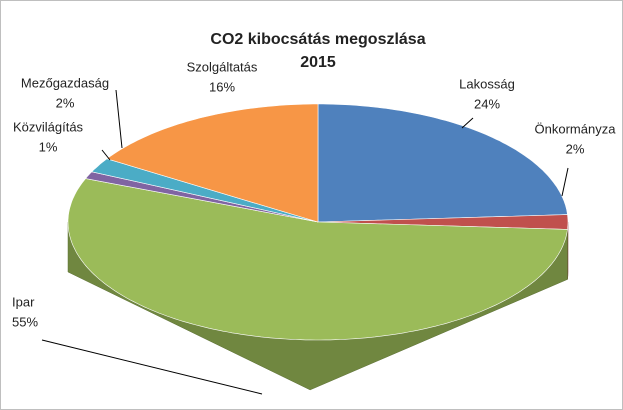 The width and height of the screenshot is (623, 410). I want to click on value-label: 16%, so click(222, 86).